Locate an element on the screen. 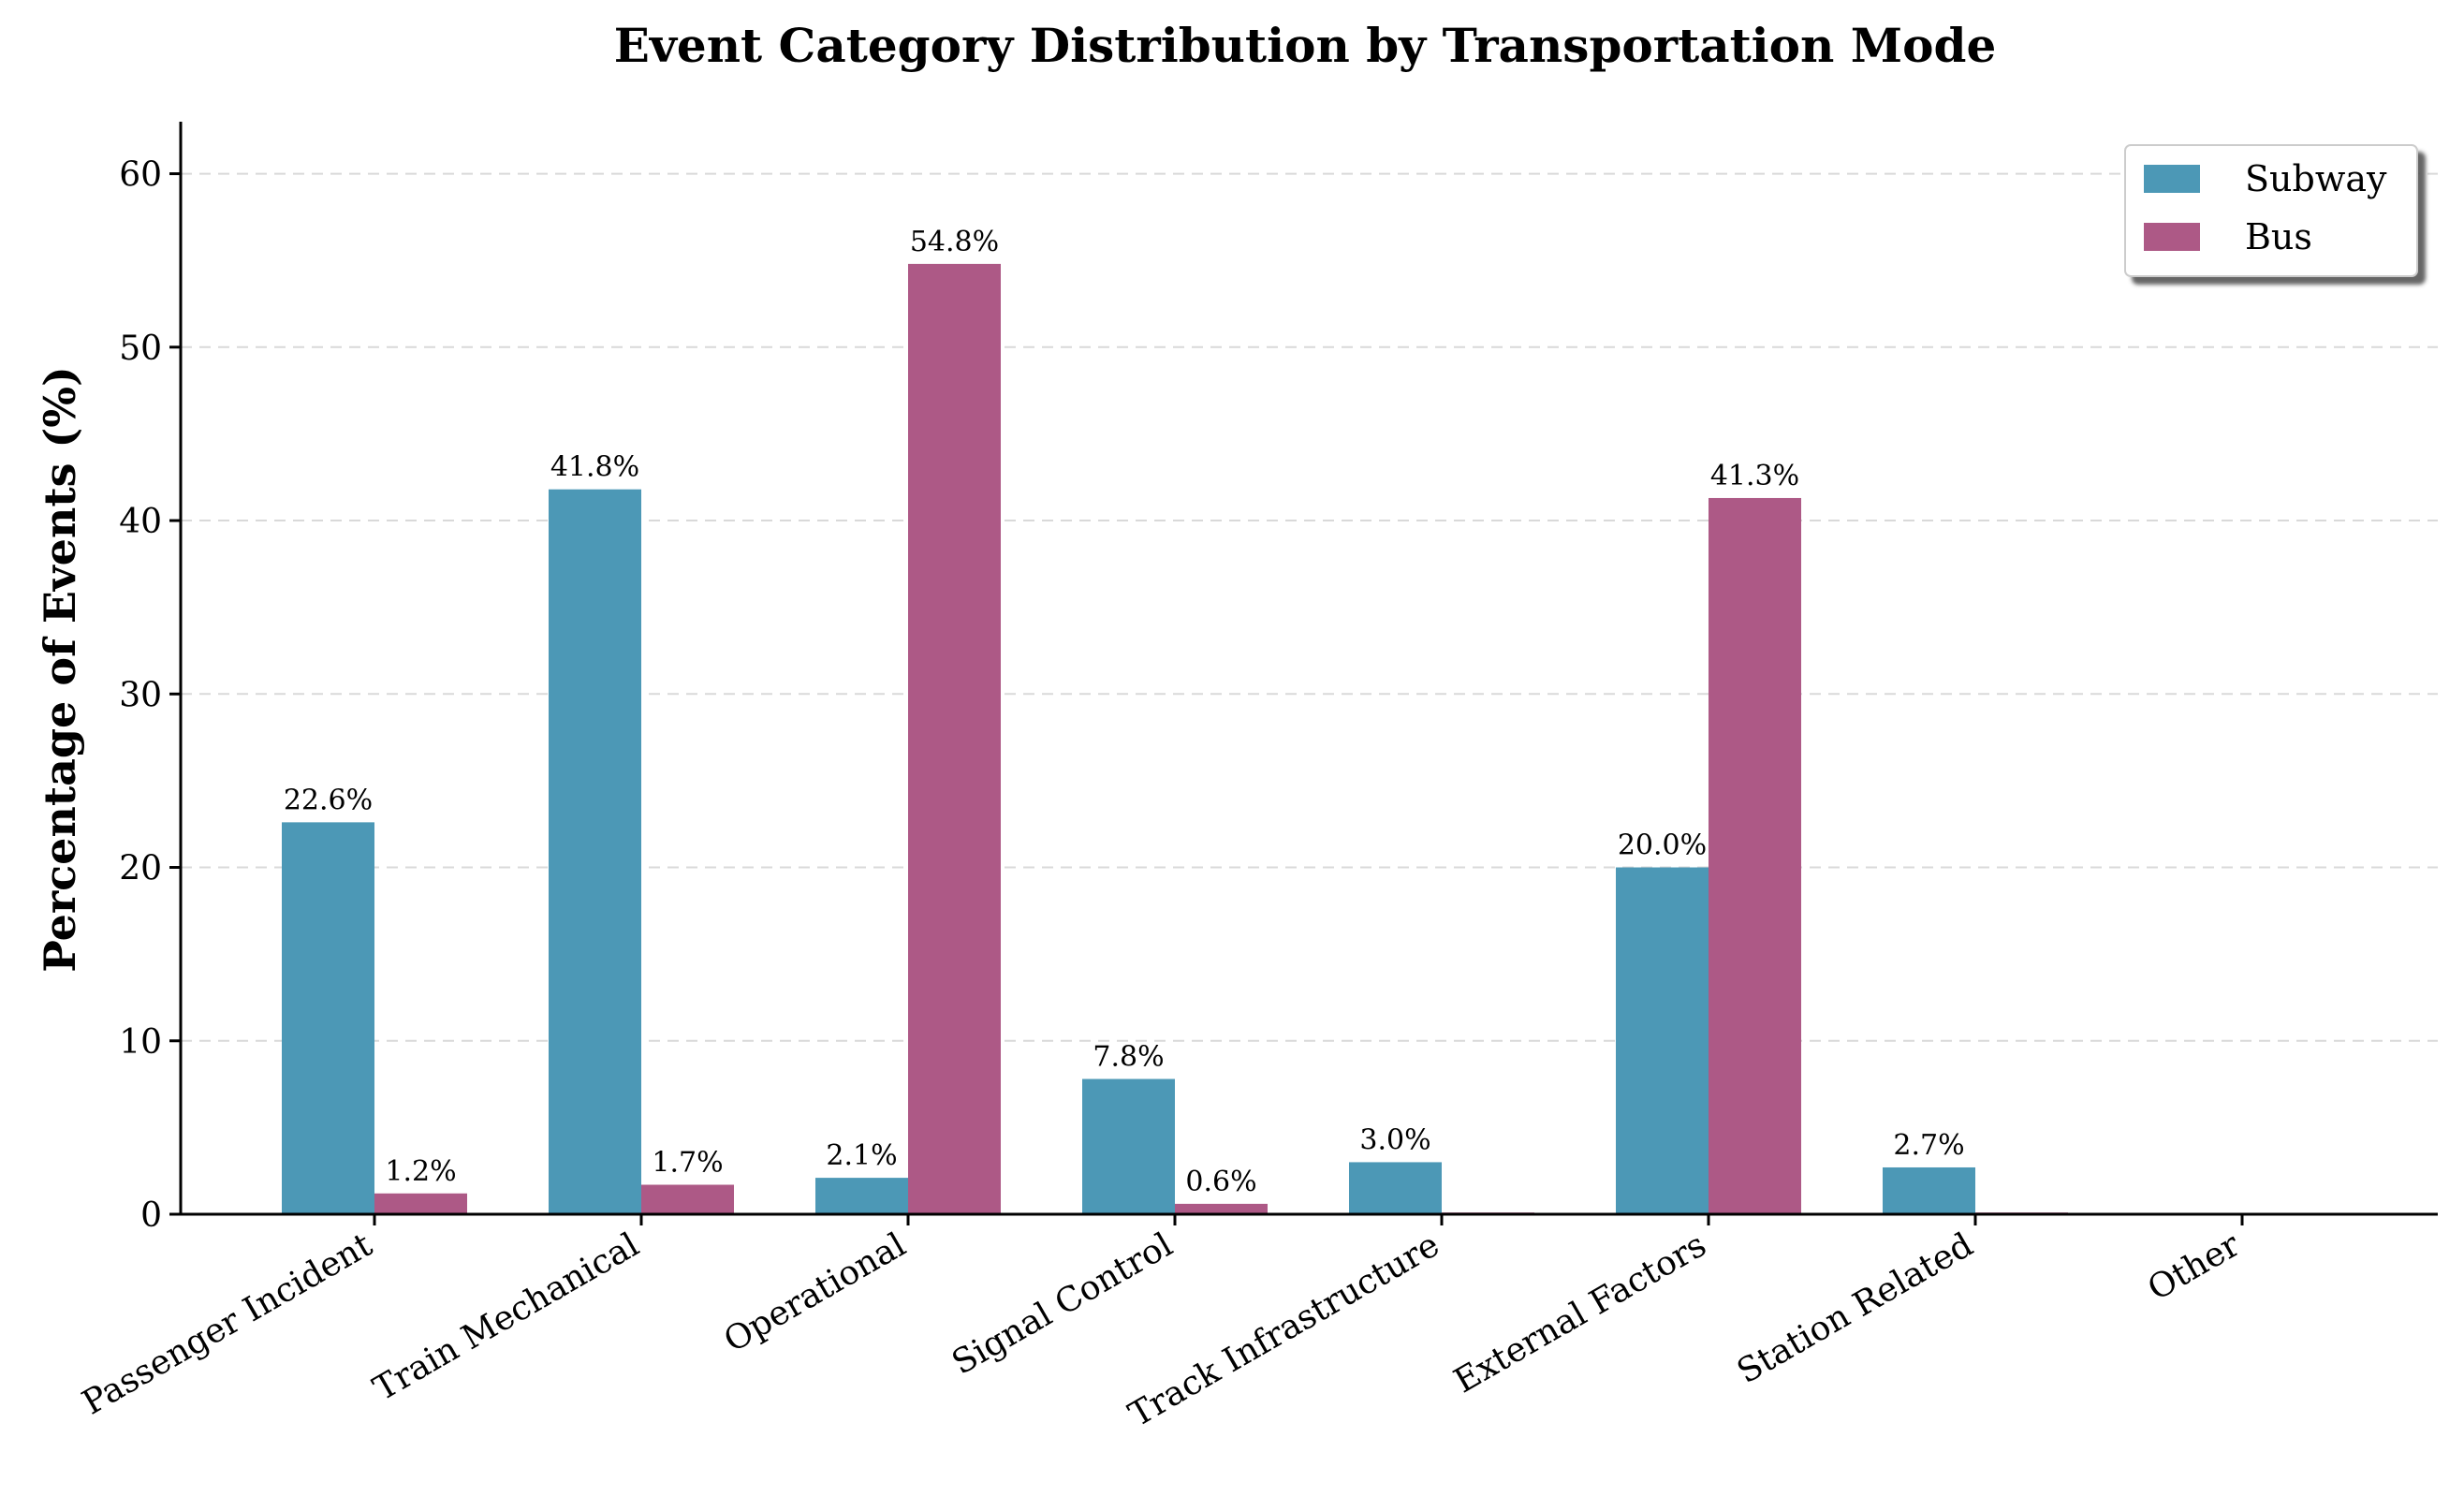 The image size is (2464, 1511). bar-bus-external-factors is located at coordinates (1755, 855).